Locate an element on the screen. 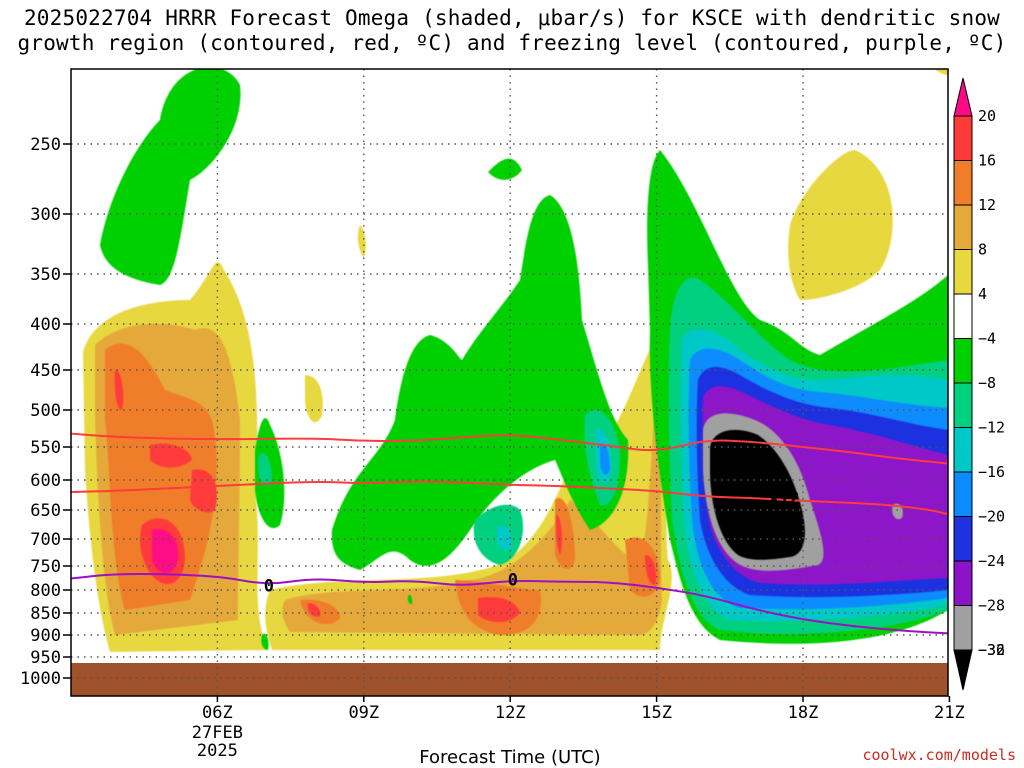 This screenshot has height=768, width=1024. freezing-contour-label-2: 0 is located at coordinates (513, 580).